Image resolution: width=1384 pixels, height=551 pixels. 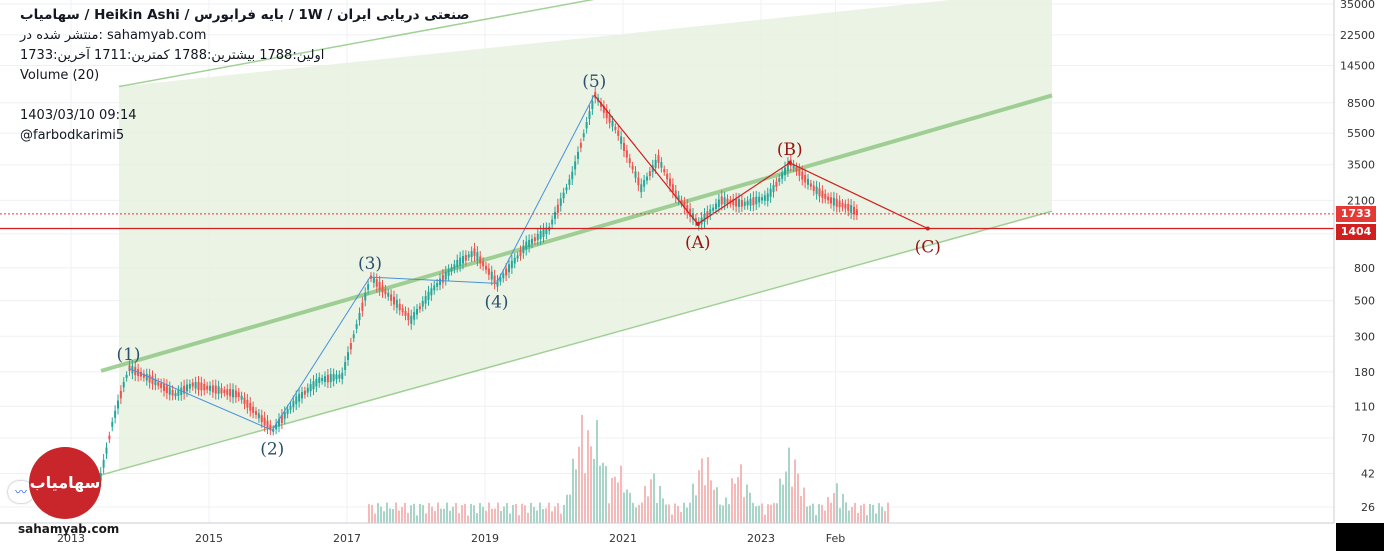 What do you see at coordinates (1368, 507) in the screenshot?
I see `price-tick-label: 26` at bounding box center [1368, 507].